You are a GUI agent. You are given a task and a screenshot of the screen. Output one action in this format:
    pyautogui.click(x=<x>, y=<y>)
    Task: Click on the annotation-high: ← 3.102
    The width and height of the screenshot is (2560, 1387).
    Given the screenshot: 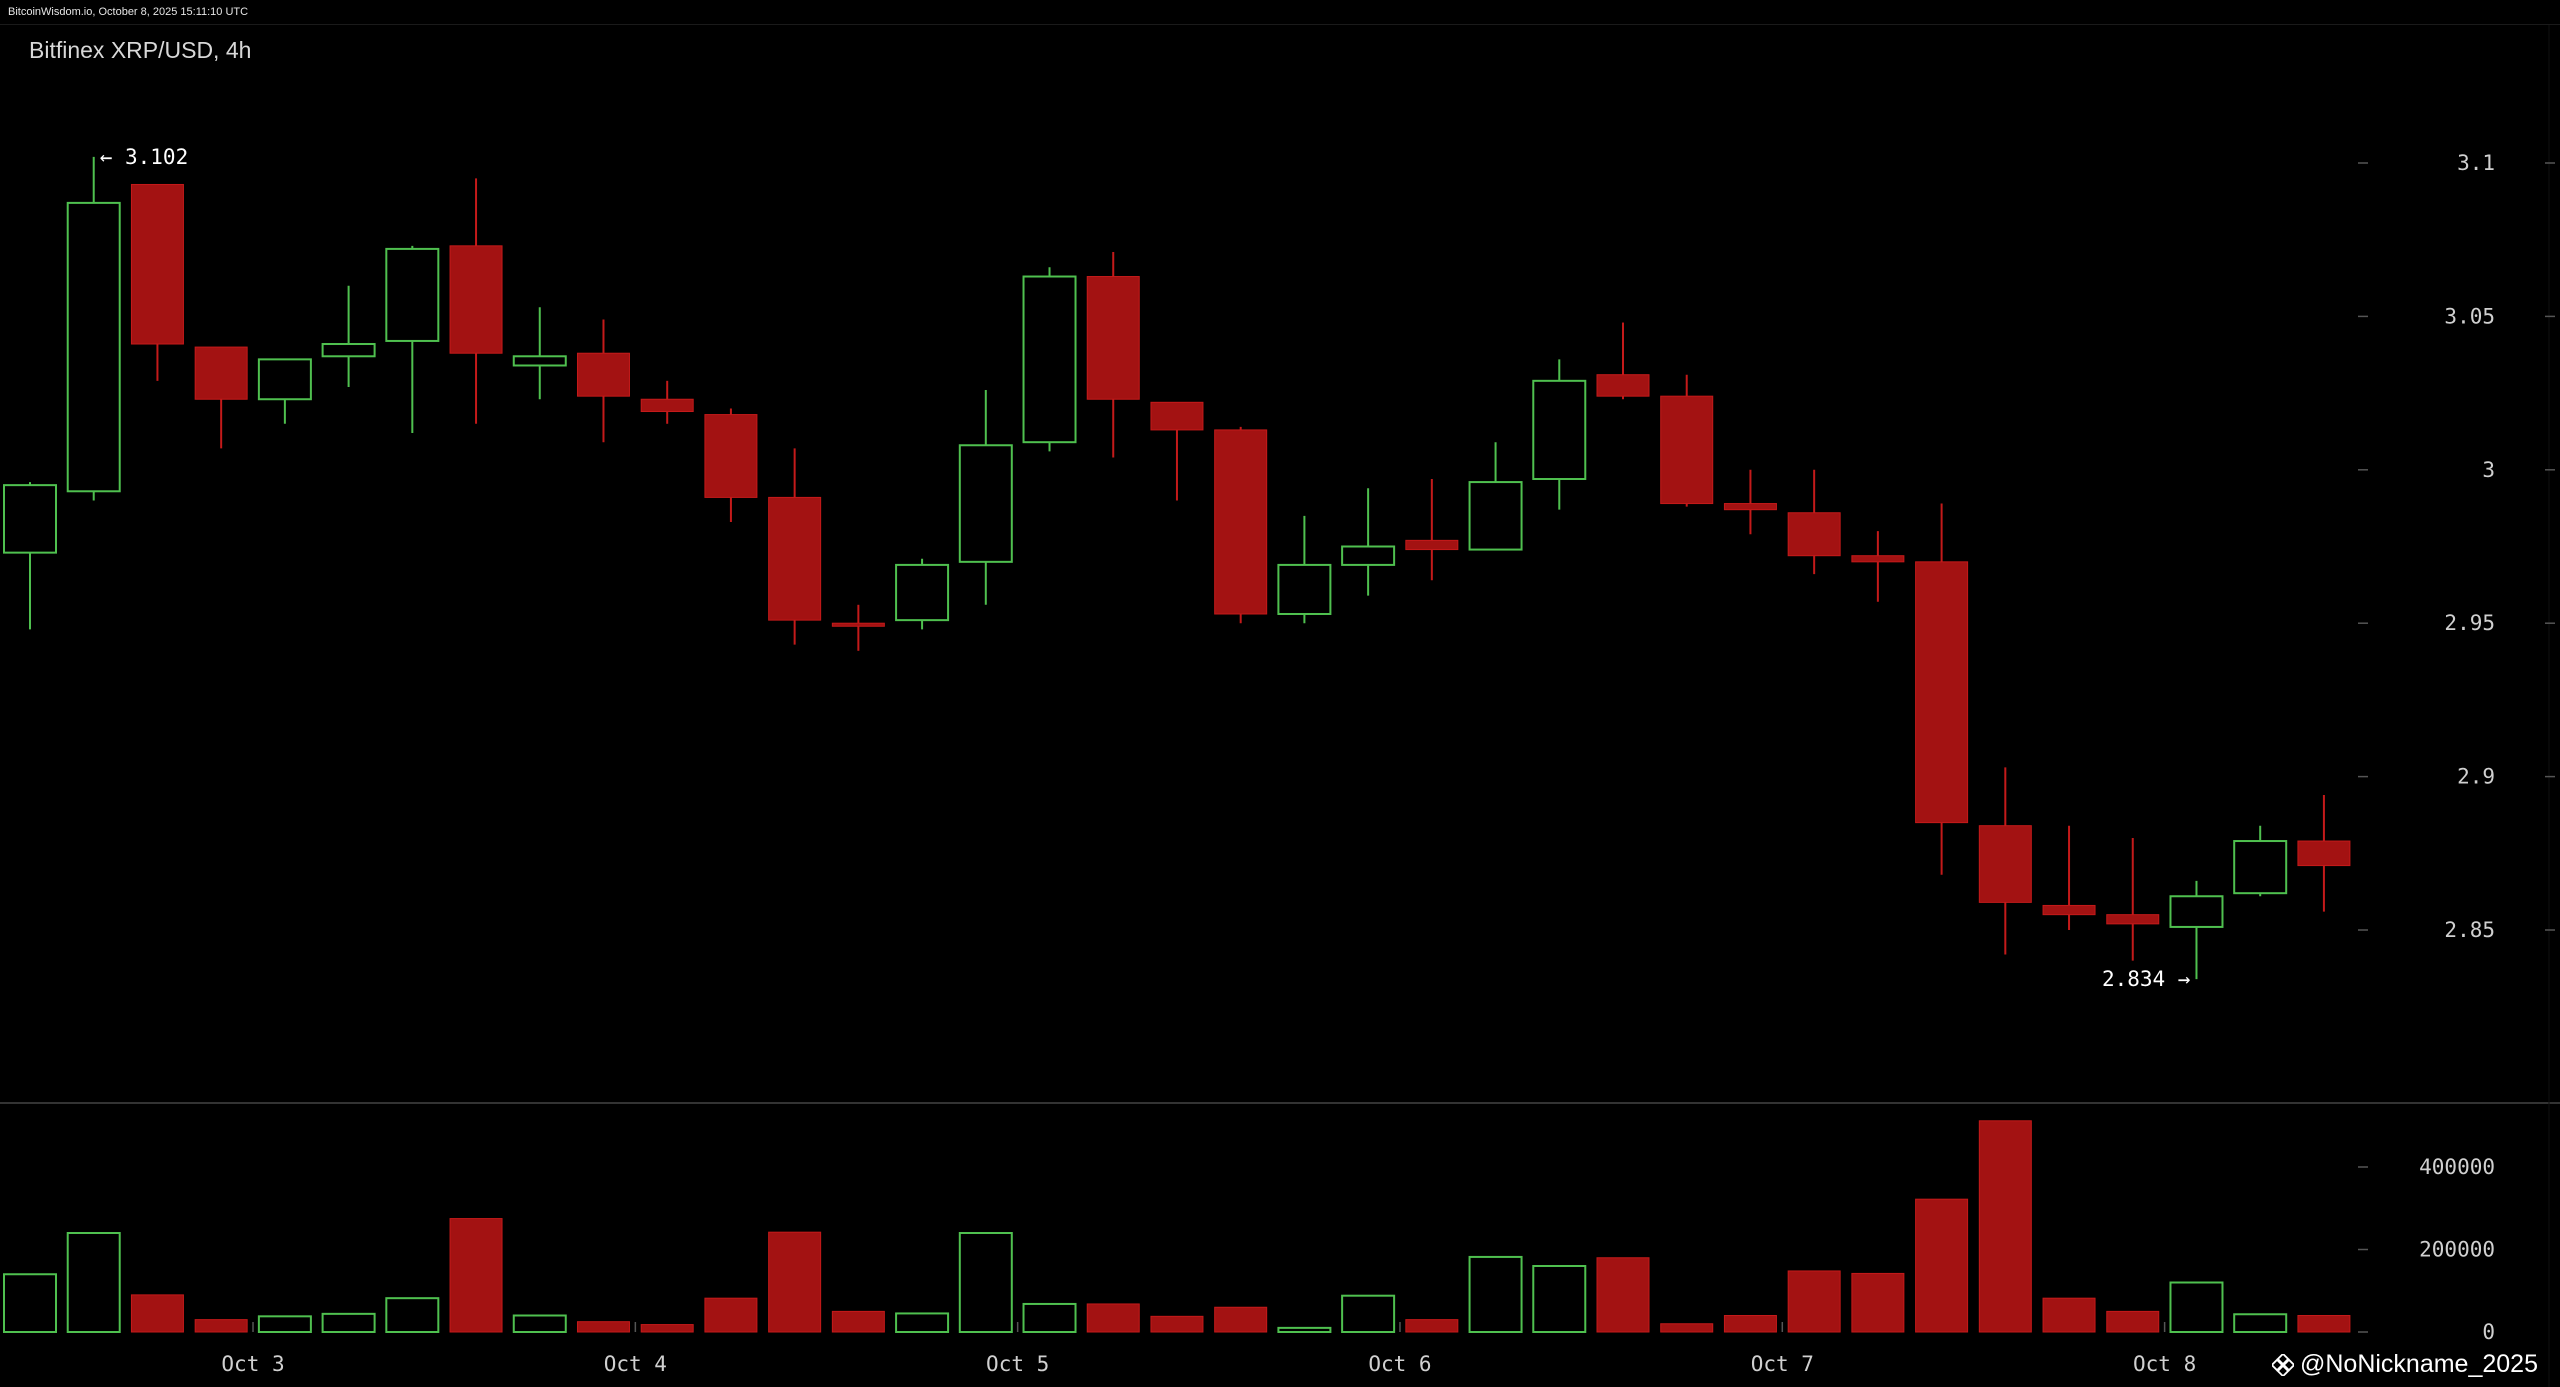 What is the action you would take?
    pyautogui.click(x=144, y=157)
    